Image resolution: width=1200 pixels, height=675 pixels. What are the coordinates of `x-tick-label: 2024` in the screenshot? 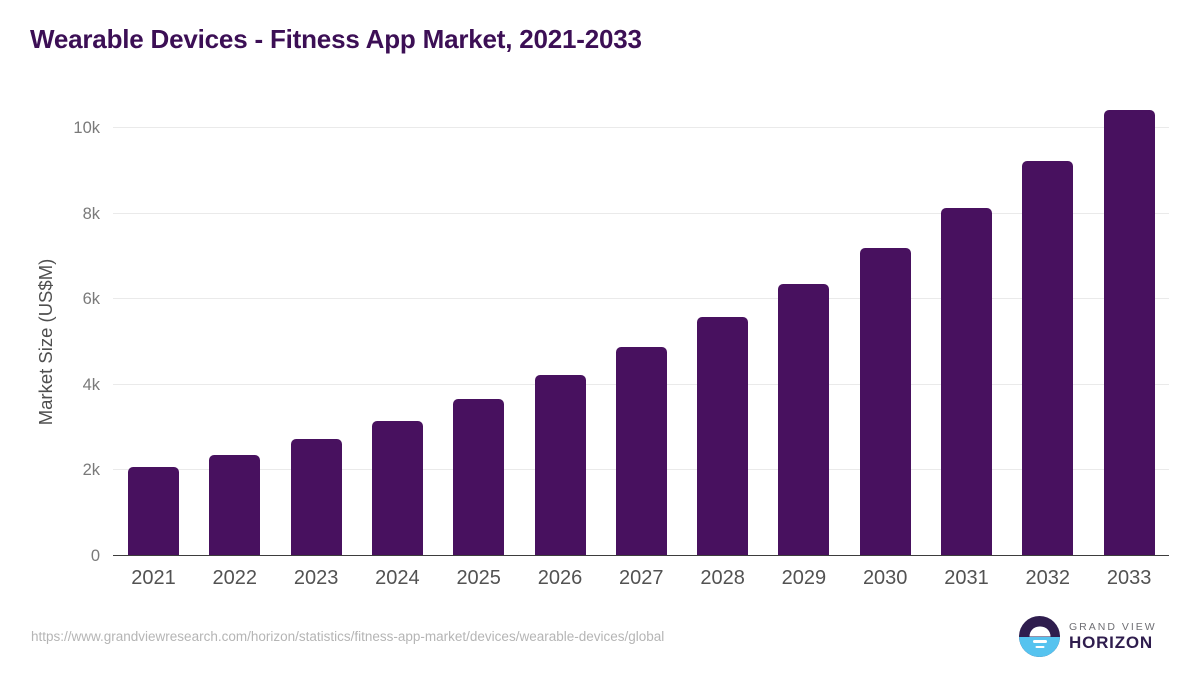 It's located at (397, 578).